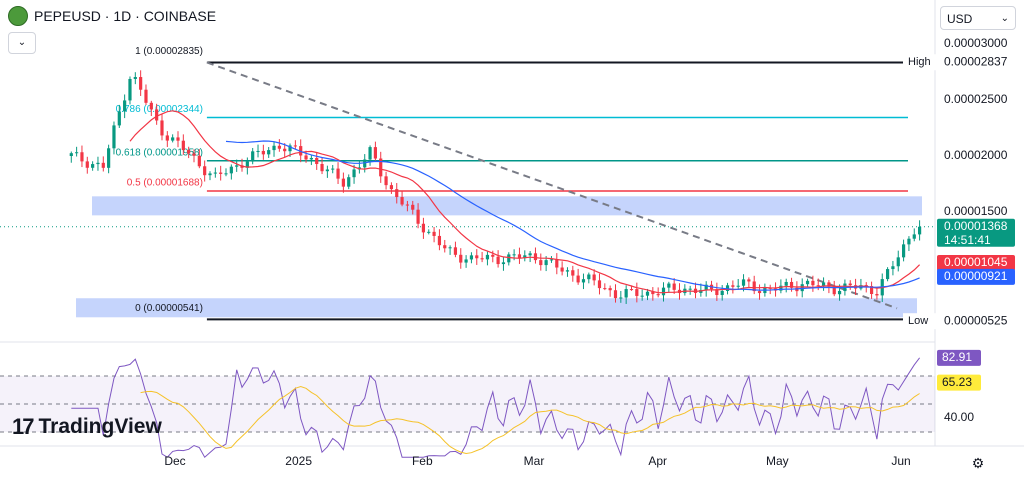 The image size is (1024, 478). I want to click on price-tag: Low 0.00000525, so click(959, 321).